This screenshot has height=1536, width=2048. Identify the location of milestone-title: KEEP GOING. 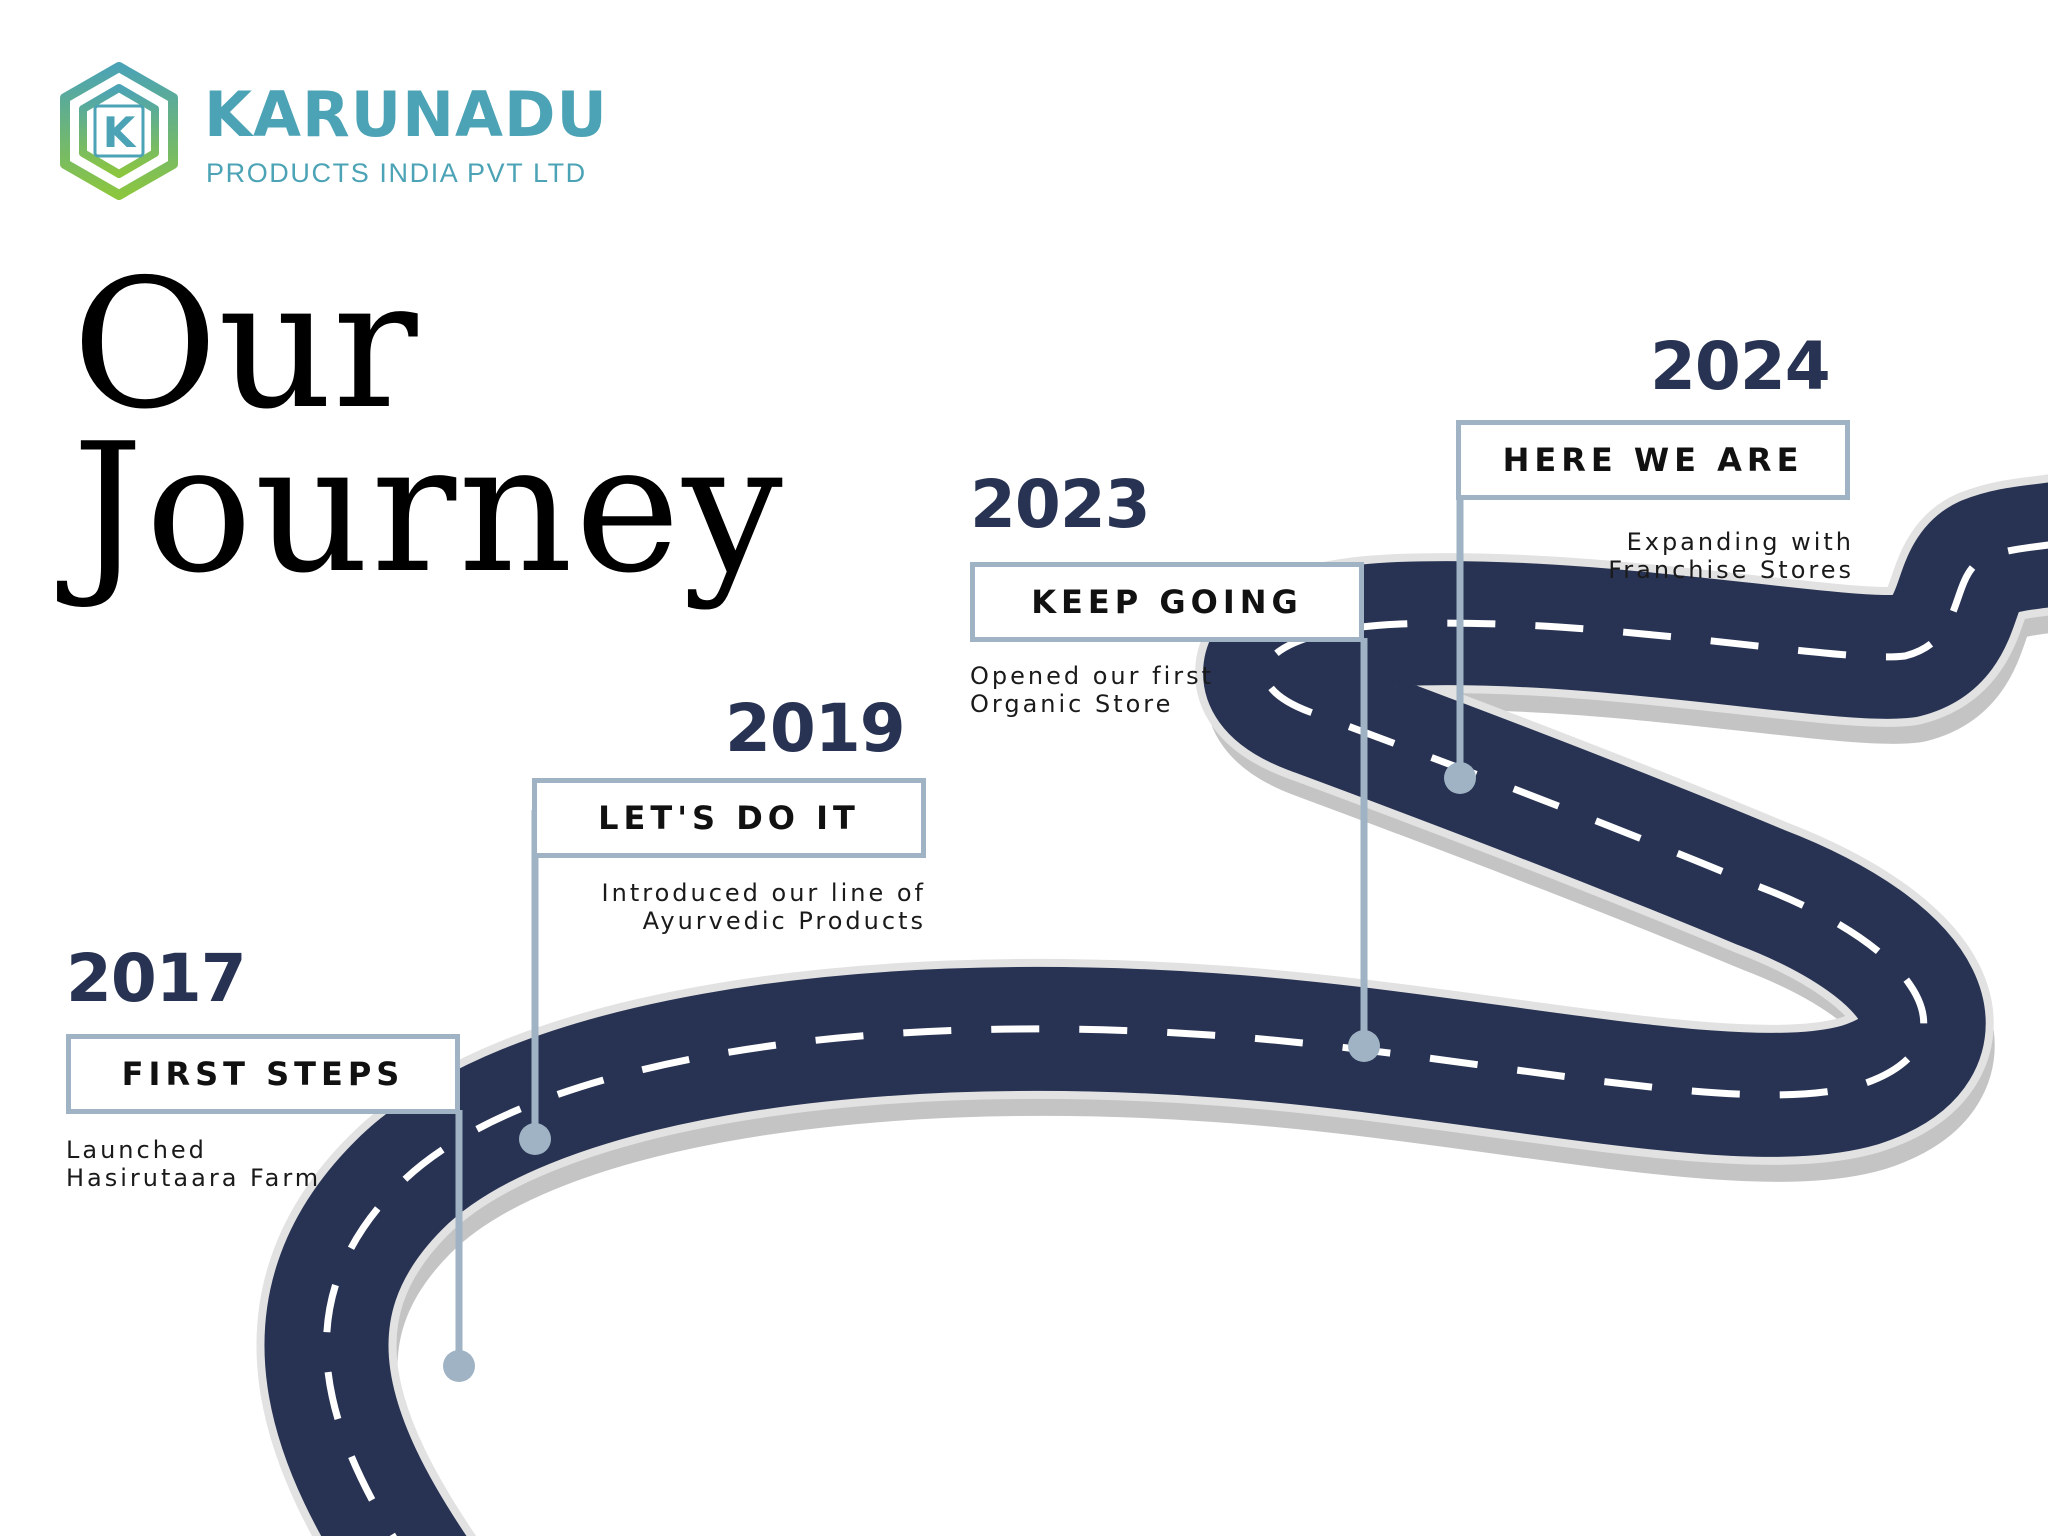
(1167, 602).